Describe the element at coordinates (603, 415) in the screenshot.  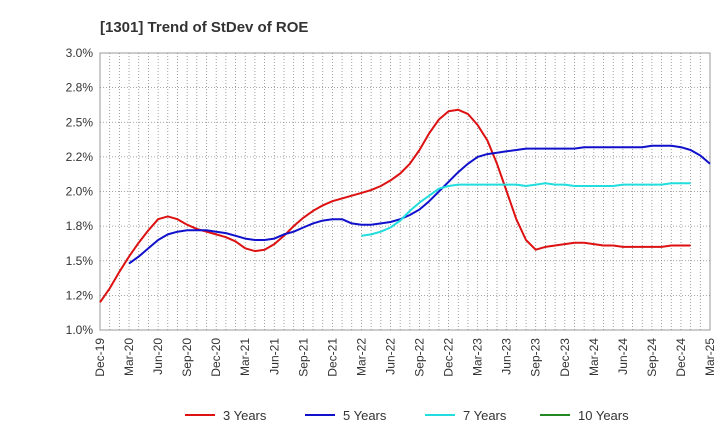
I see `legend-label: 10 Years` at that location.